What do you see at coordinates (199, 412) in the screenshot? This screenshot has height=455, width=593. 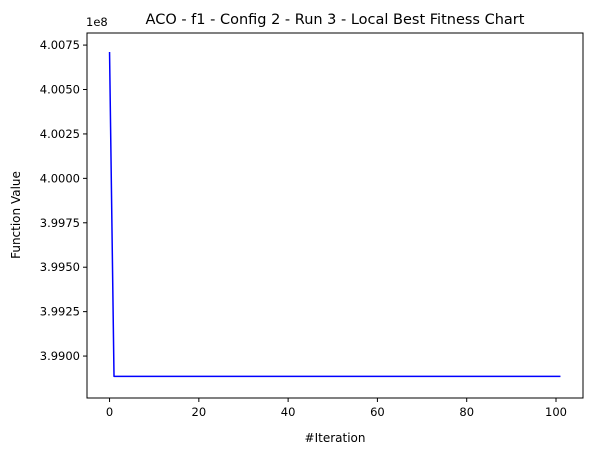 I see `x-tick-label: 20` at bounding box center [199, 412].